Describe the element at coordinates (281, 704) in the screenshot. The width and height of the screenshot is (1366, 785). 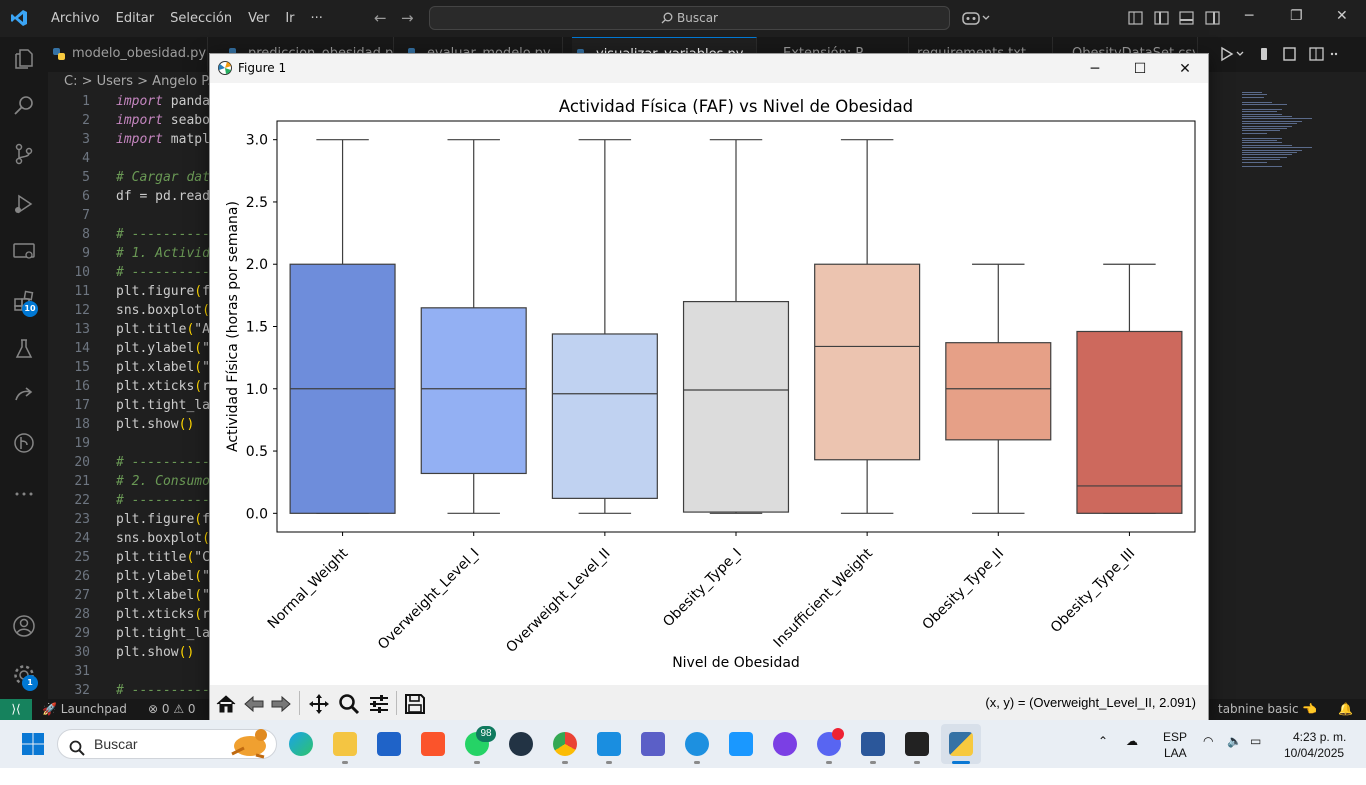
I see `forward-arrow-icon` at that location.